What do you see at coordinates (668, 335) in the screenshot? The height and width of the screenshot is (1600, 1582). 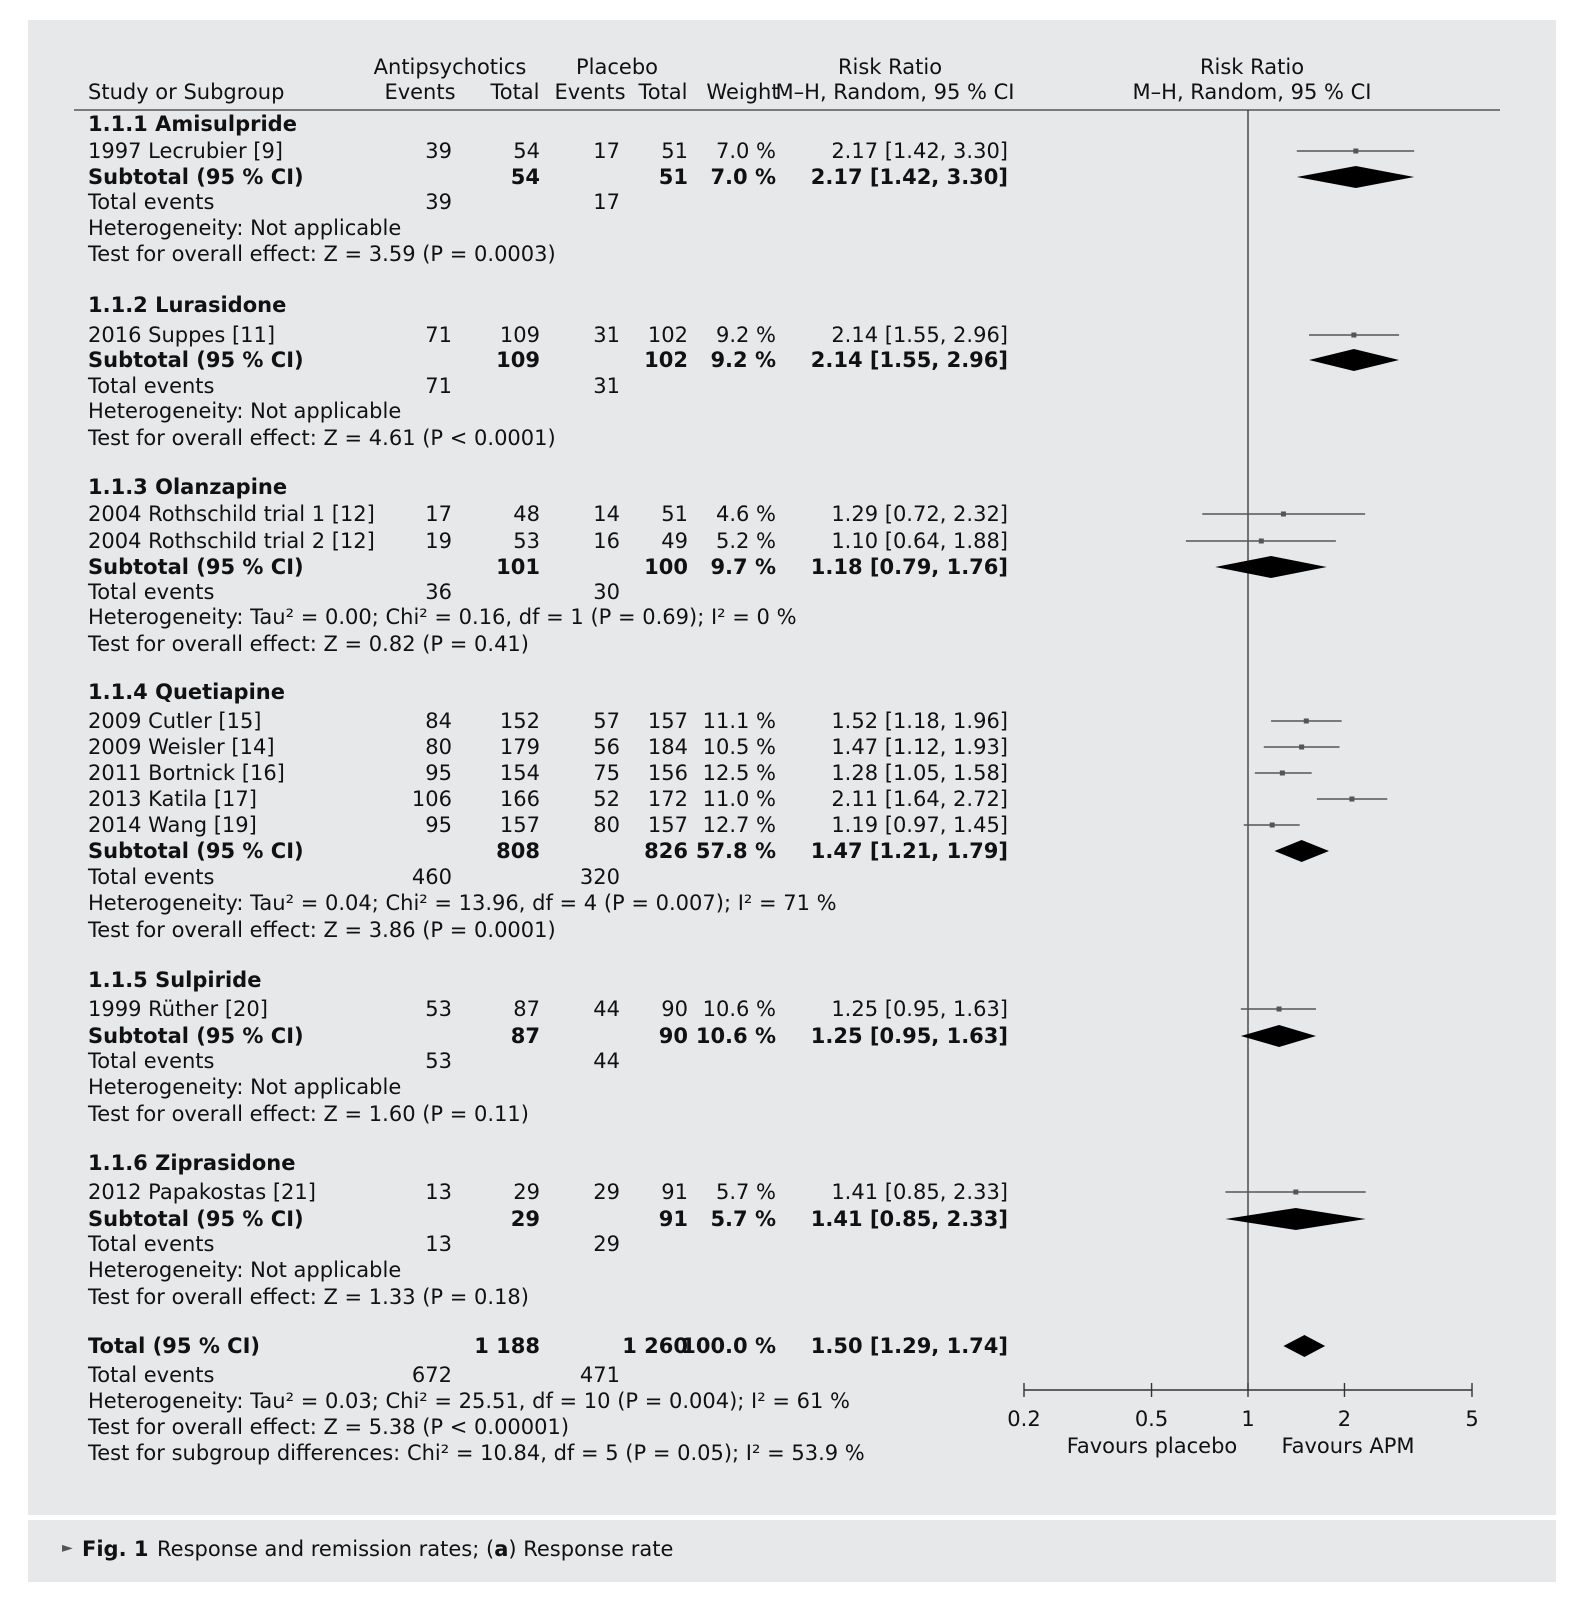 I see `total-placebo: 102` at bounding box center [668, 335].